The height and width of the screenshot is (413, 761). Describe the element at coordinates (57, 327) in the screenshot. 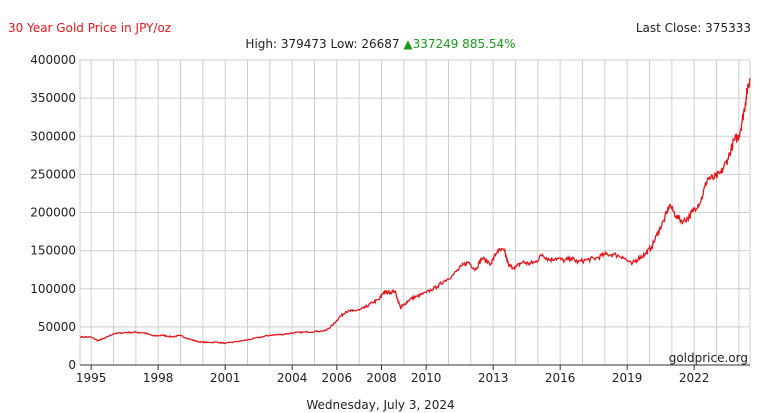

I see `y-tick-label: 50000` at that location.